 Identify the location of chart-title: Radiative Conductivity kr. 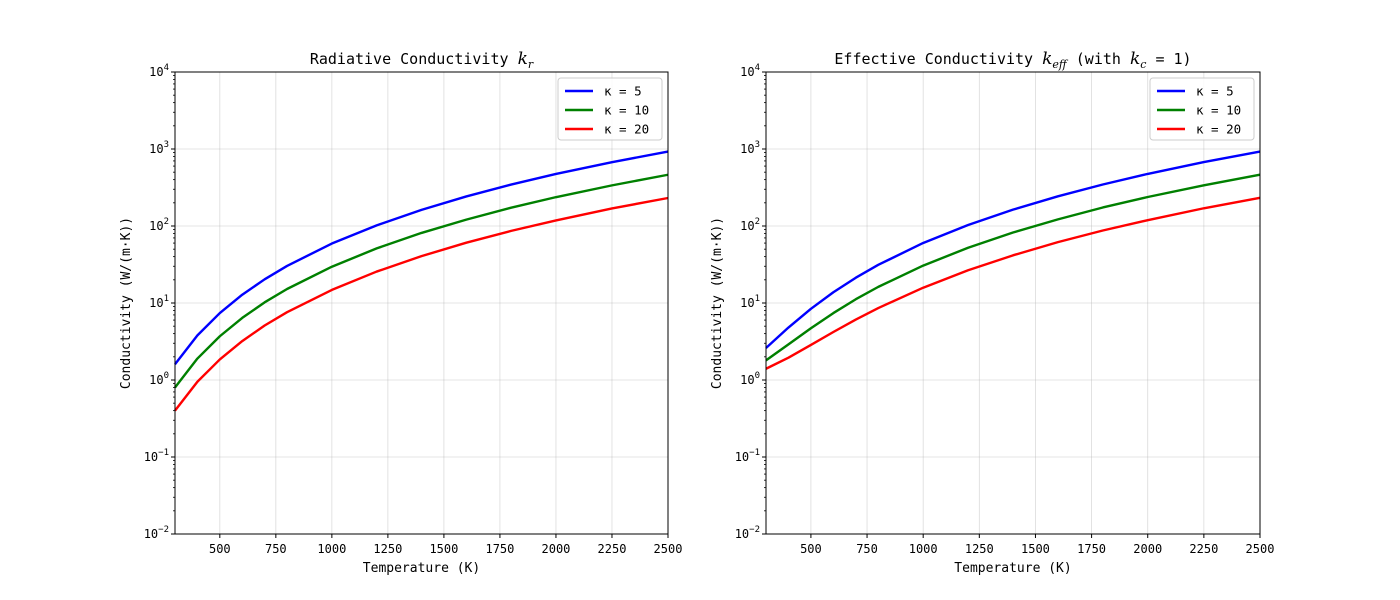
(422, 60).